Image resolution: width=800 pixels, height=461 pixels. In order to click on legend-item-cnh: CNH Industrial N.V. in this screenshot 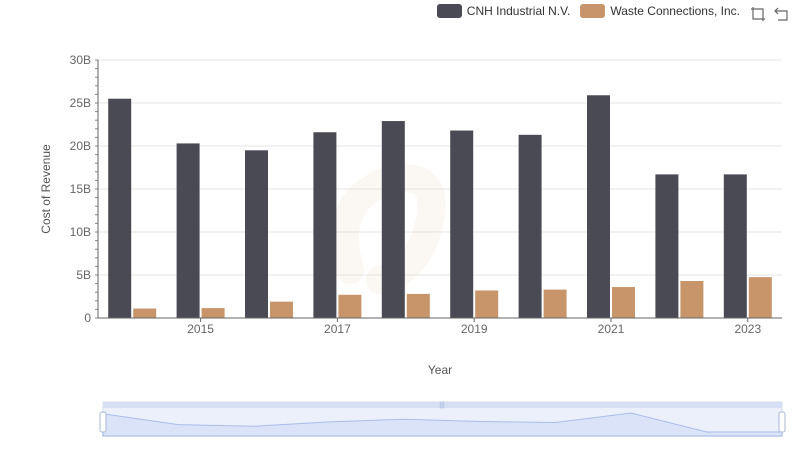, I will do `click(503, 11)`.